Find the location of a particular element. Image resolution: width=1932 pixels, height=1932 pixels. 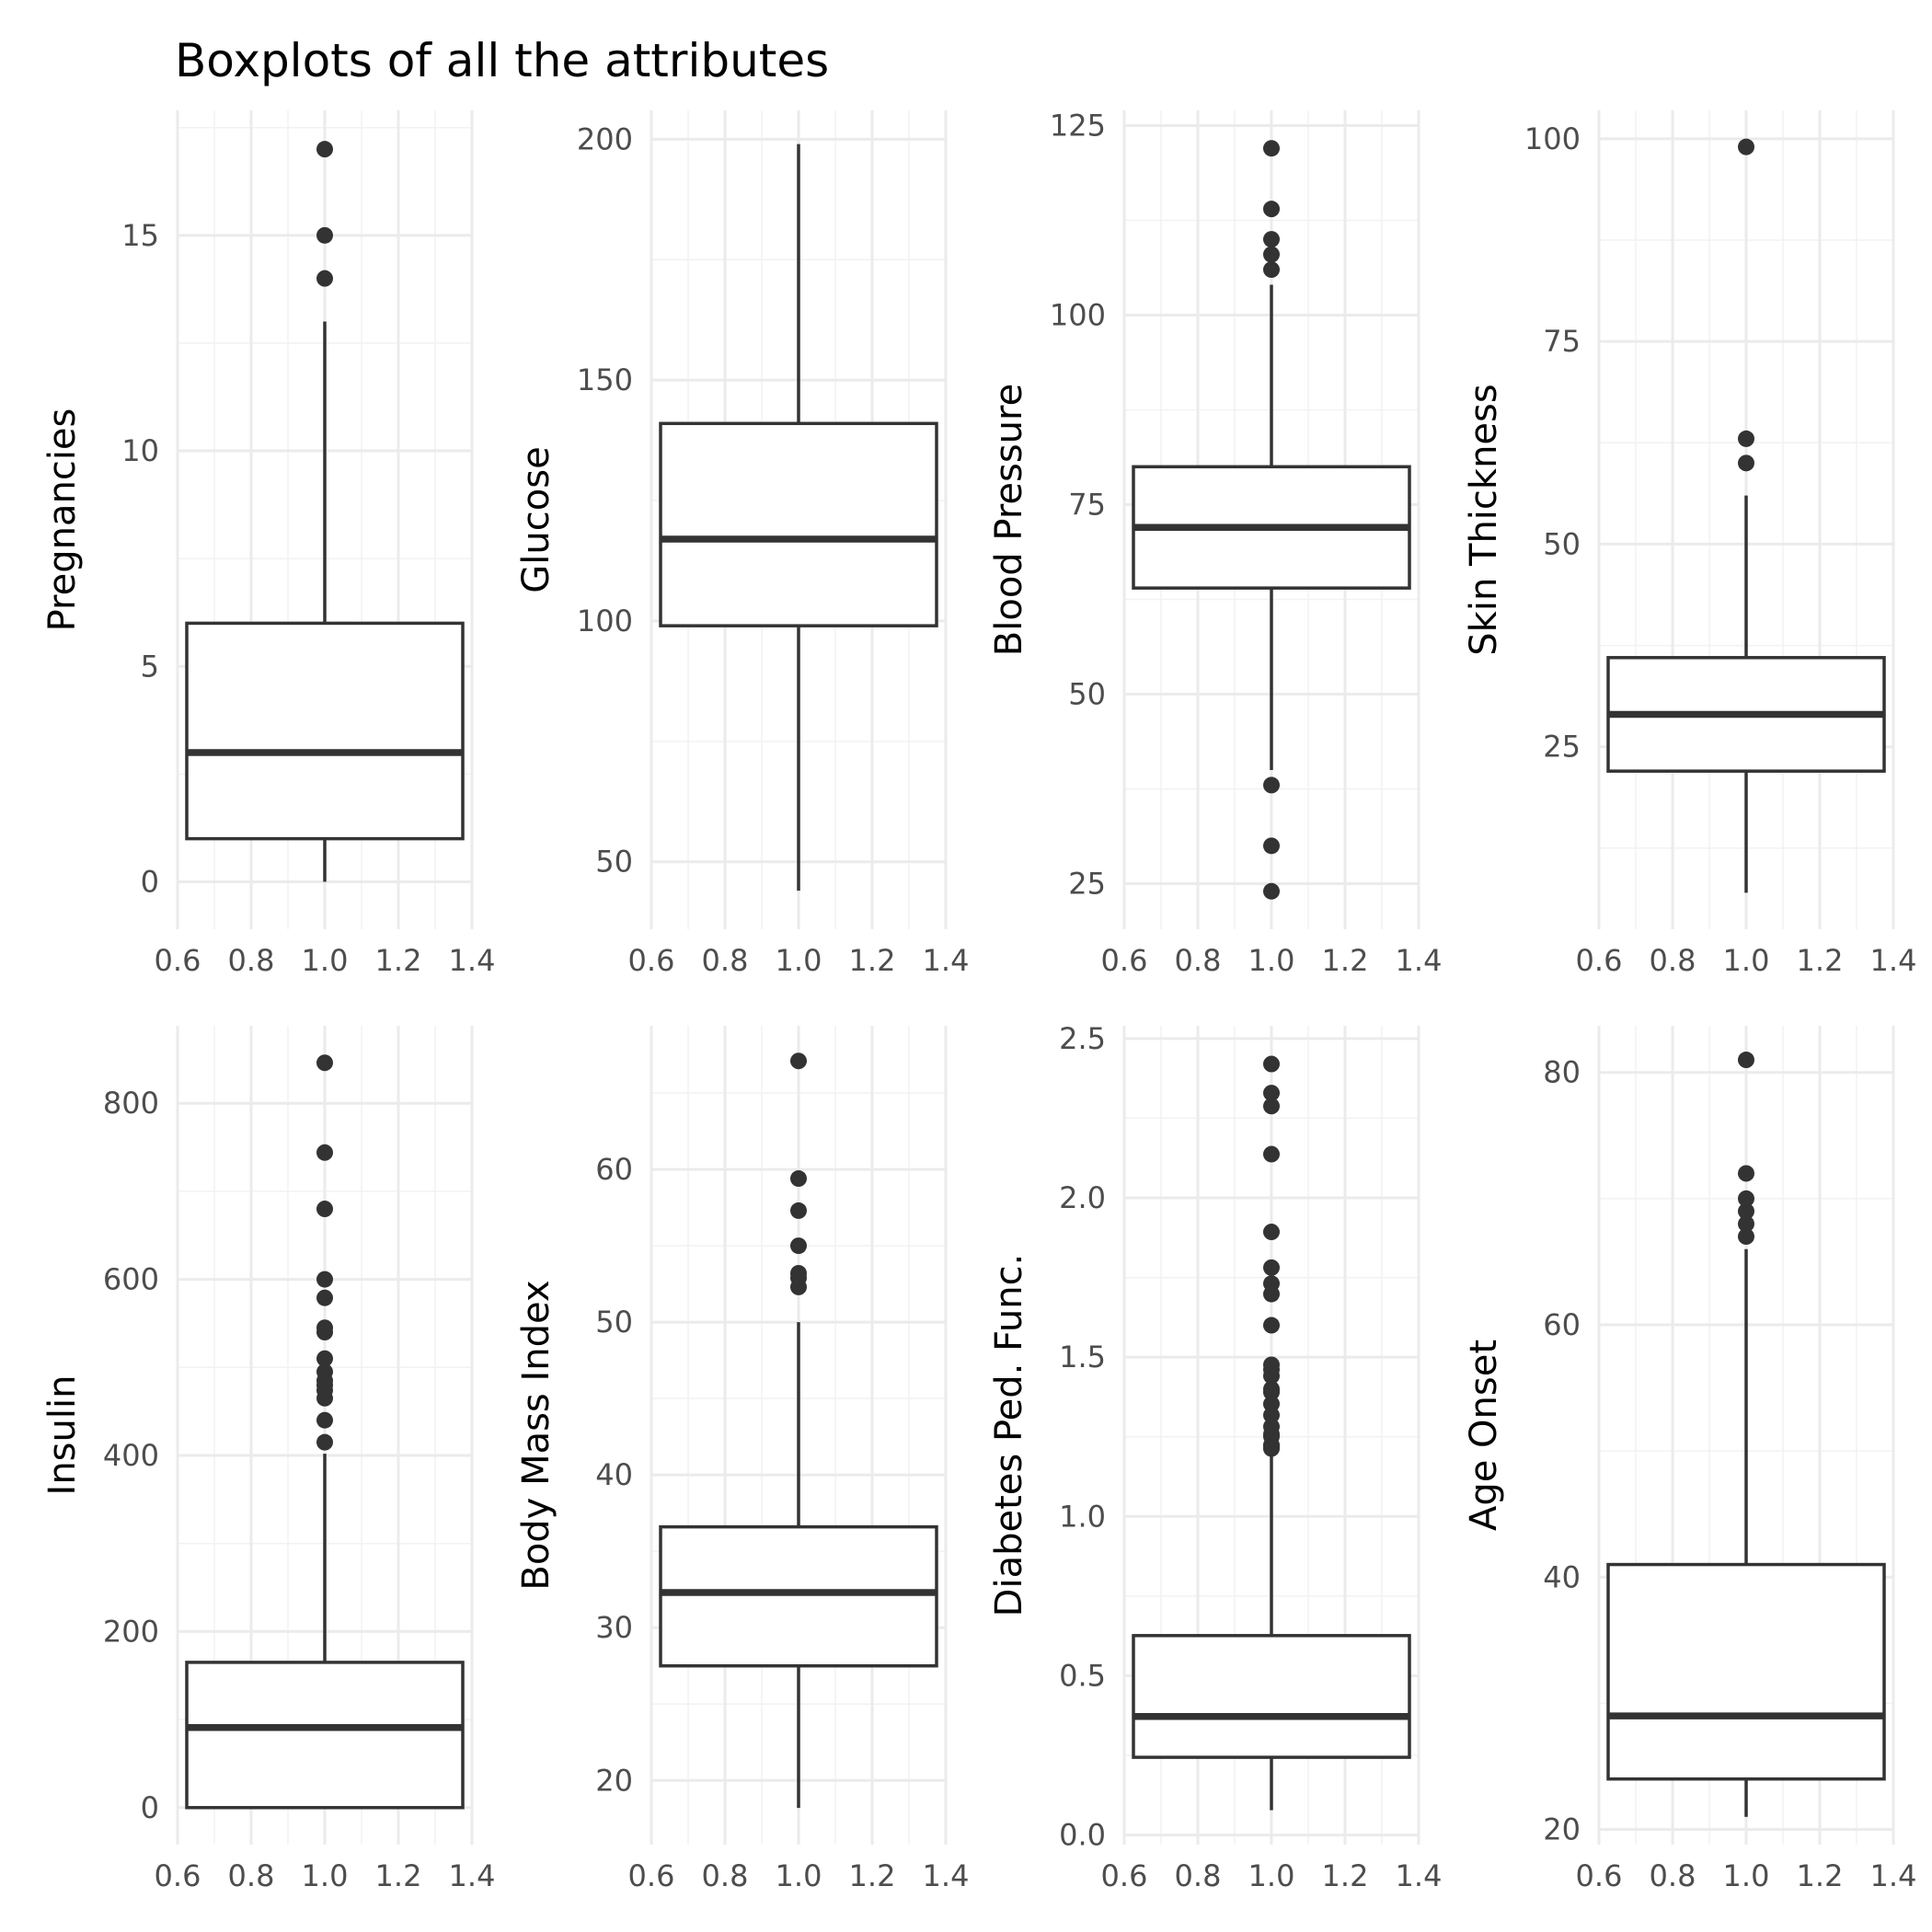

y-tick-label: 1.5 is located at coordinates (1082, 1357).